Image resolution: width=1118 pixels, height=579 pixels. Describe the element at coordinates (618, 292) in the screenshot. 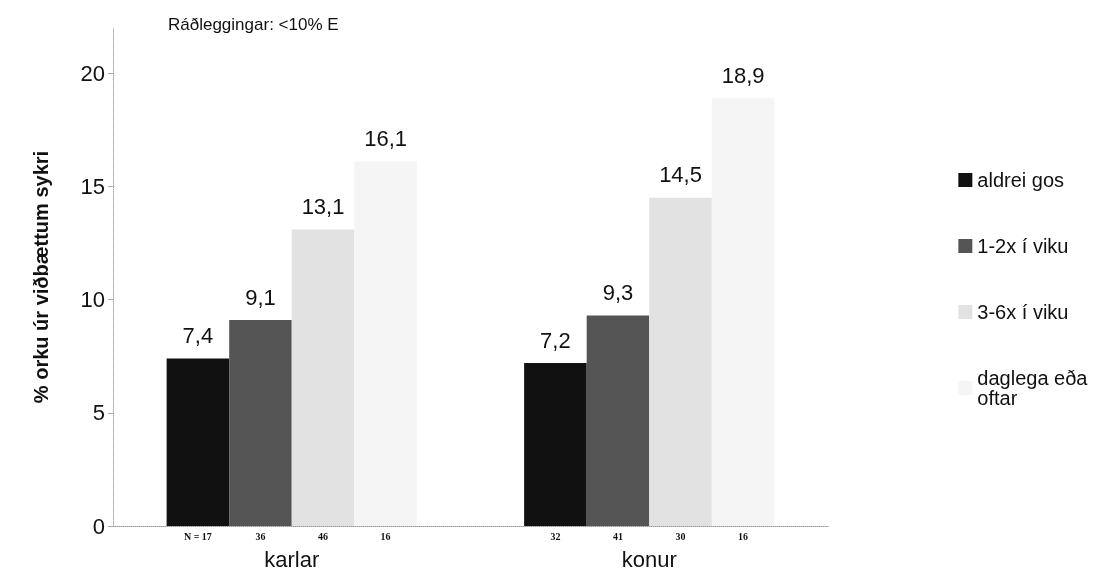

I see `data-label: 9,3` at that location.